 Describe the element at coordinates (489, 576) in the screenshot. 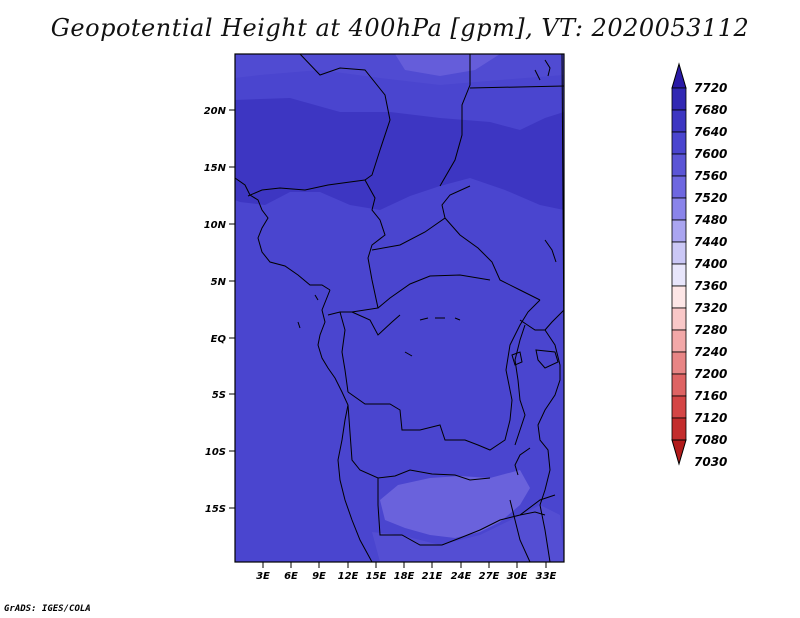

I see `lon-label: 27E` at that location.